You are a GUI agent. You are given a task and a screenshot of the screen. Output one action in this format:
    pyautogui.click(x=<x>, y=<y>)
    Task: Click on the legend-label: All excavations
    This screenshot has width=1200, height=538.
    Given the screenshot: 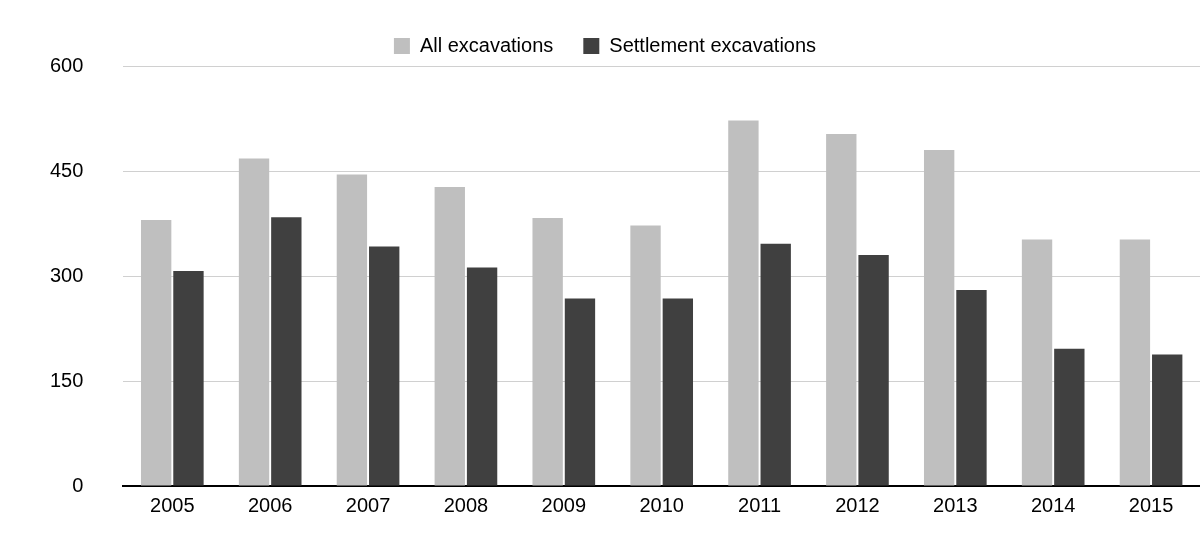 What is the action you would take?
    pyautogui.click(x=486, y=44)
    